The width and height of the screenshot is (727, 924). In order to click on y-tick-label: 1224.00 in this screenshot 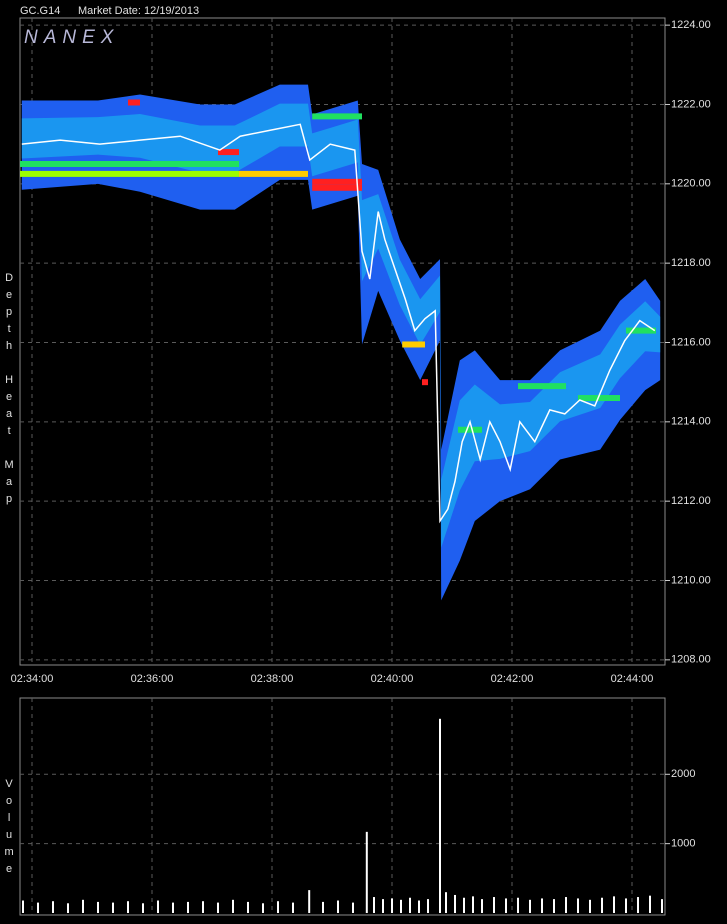, I will do `click(691, 25)`.